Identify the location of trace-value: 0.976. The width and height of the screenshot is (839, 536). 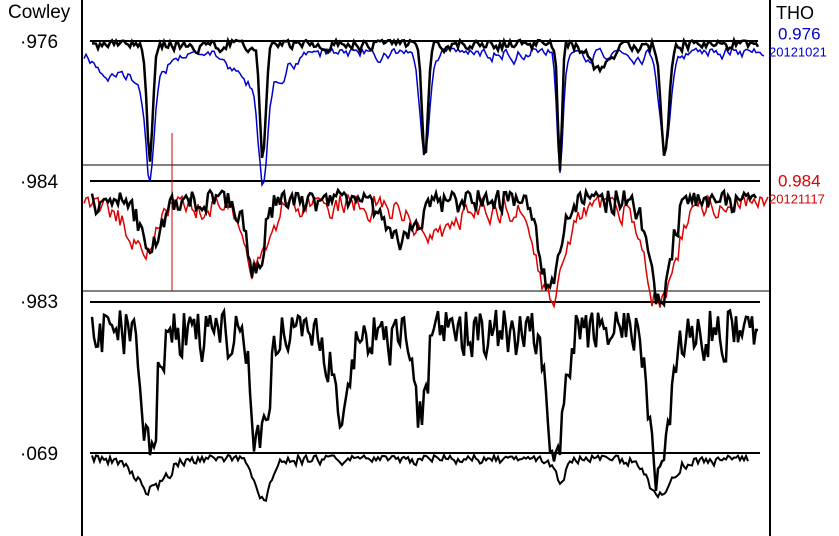
(799, 33).